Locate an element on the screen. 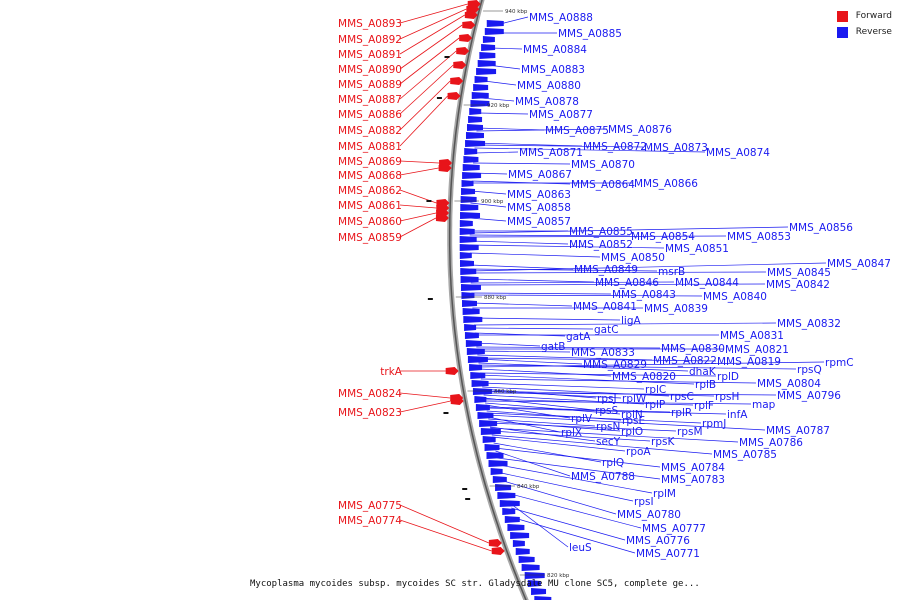 This screenshot has height=604, width=900. reverse-gene-label: dhaK is located at coordinates (703, 372).